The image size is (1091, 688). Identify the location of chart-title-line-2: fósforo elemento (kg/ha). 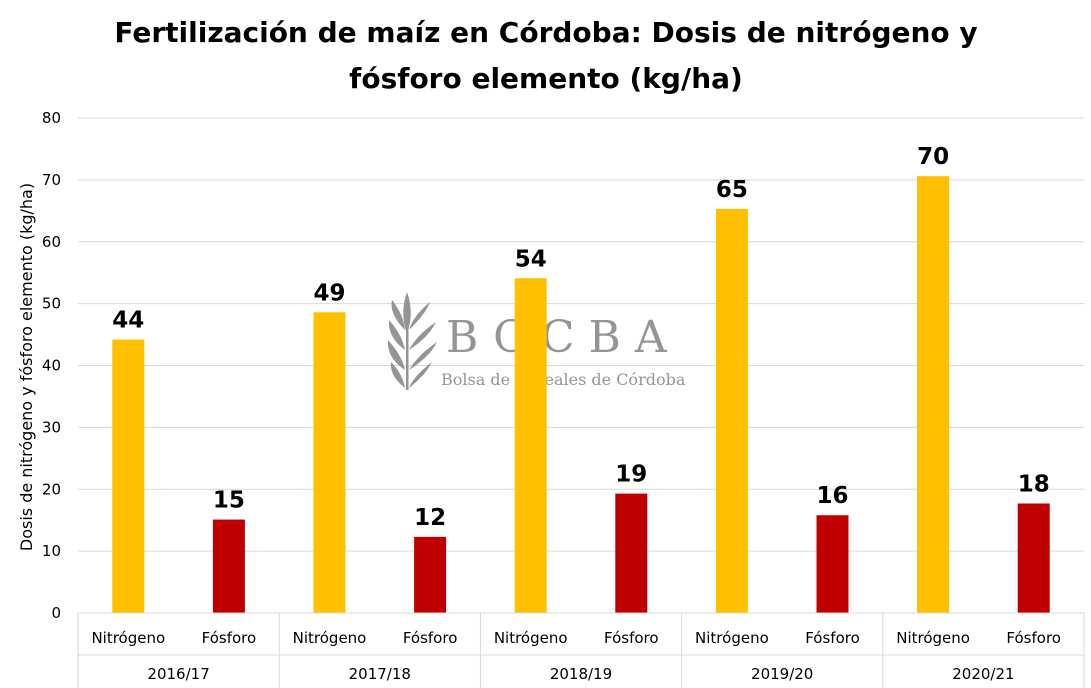
(546, 78).